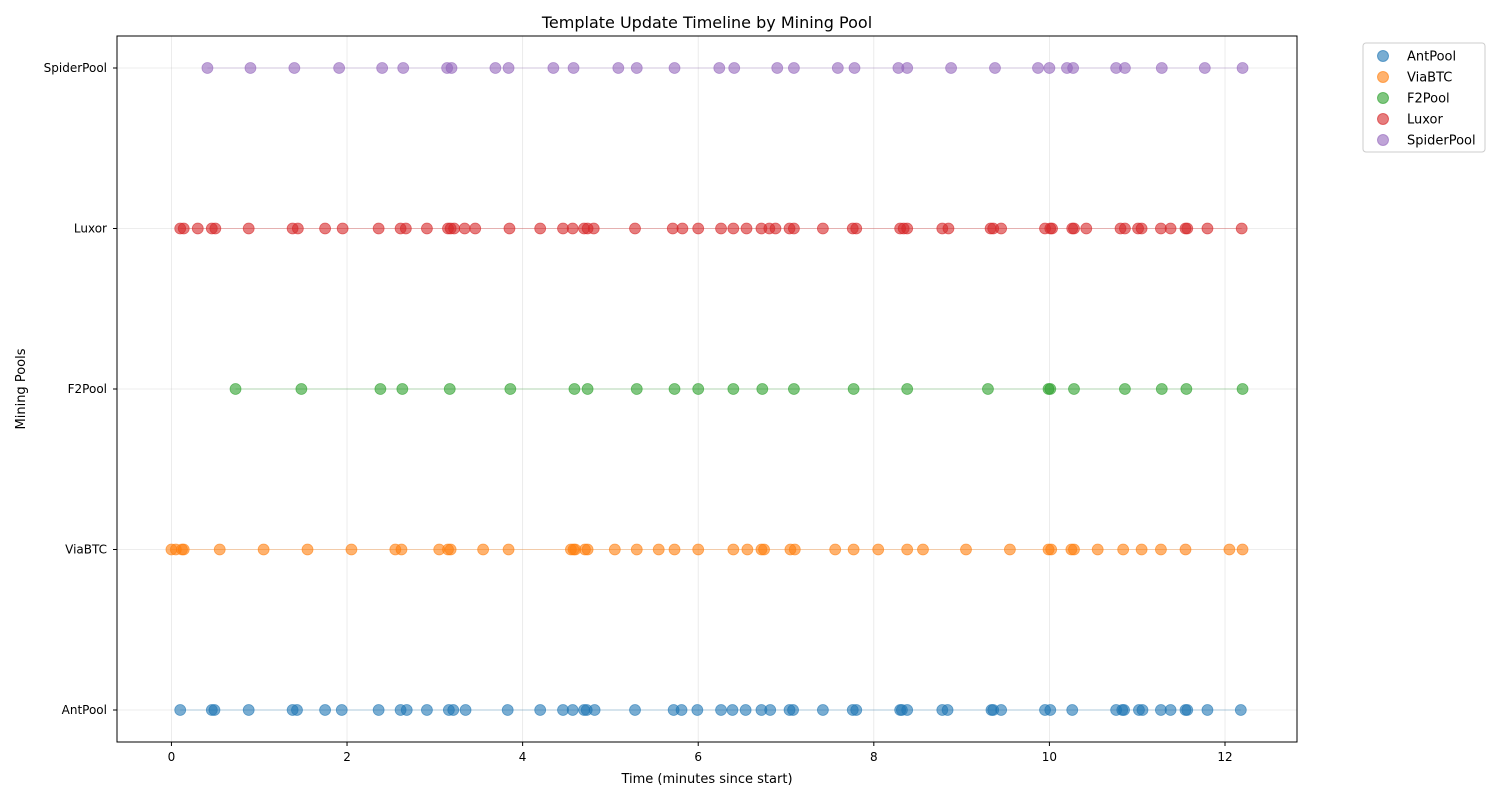  Describe the element at coordinates (710, 710) in the screenshot. I see `series-antpool` at that location.